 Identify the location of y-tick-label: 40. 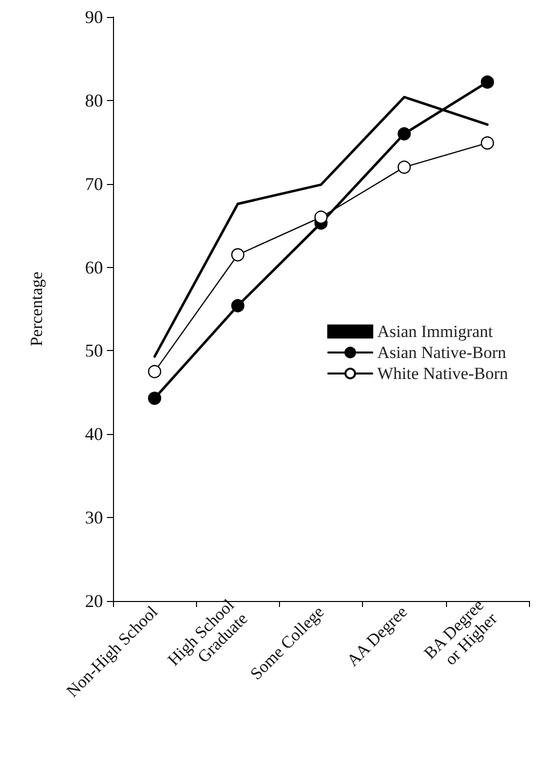
(94, 434).